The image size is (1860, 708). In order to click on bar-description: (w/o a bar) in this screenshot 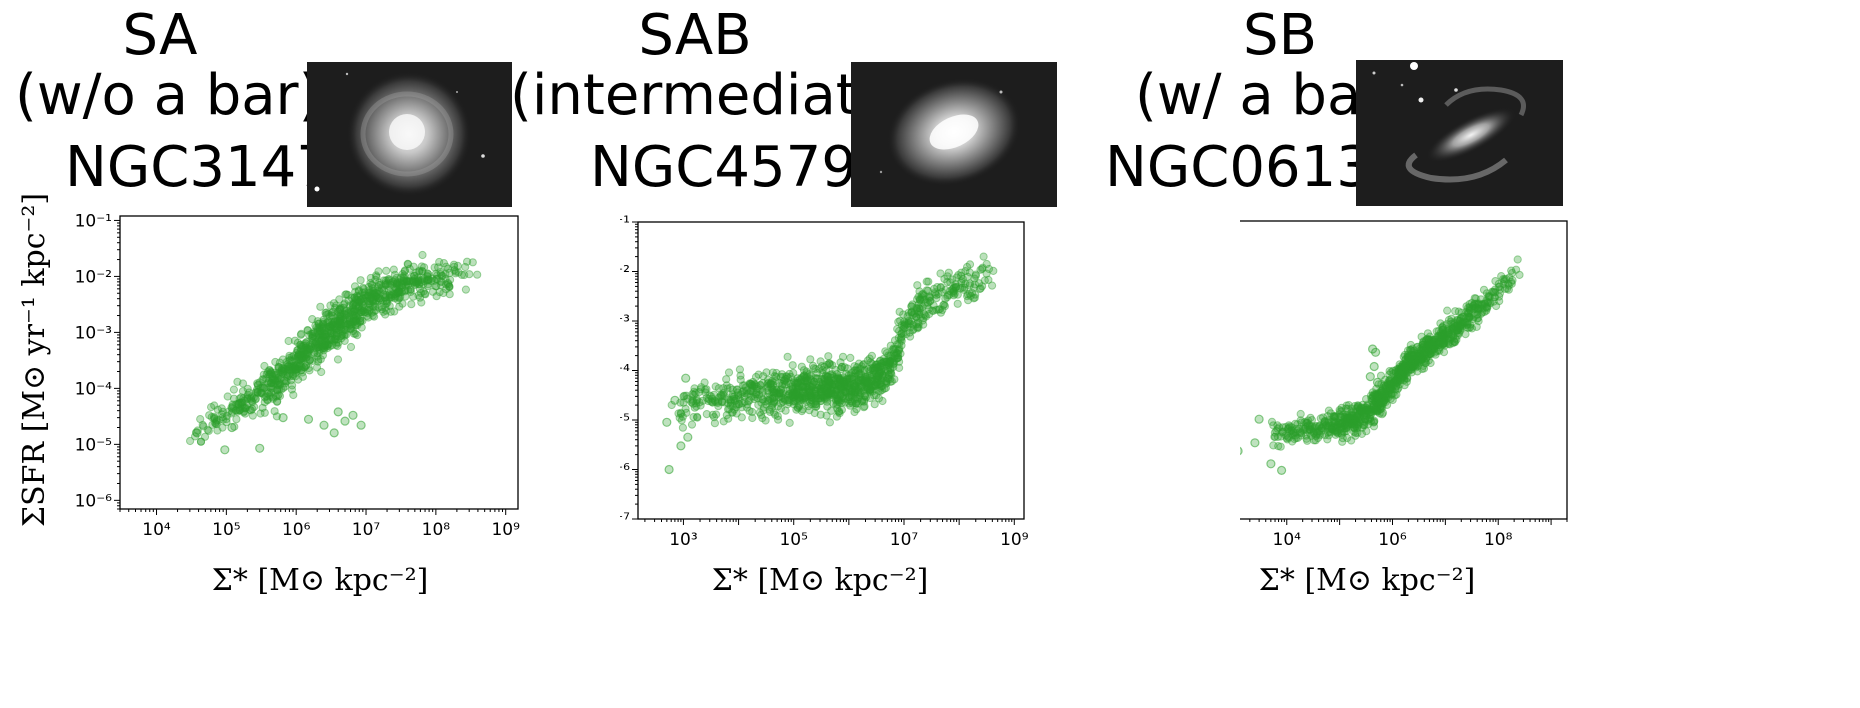, I will do `click(168, 95)`.